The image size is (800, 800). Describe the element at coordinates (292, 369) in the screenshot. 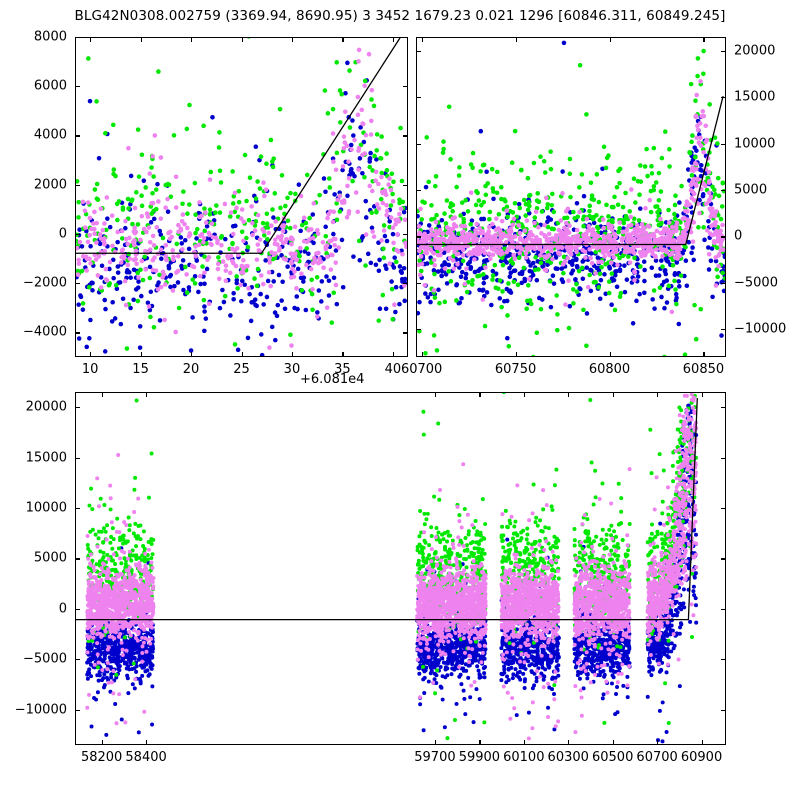

I see `x-tick-label: 30` at that location.